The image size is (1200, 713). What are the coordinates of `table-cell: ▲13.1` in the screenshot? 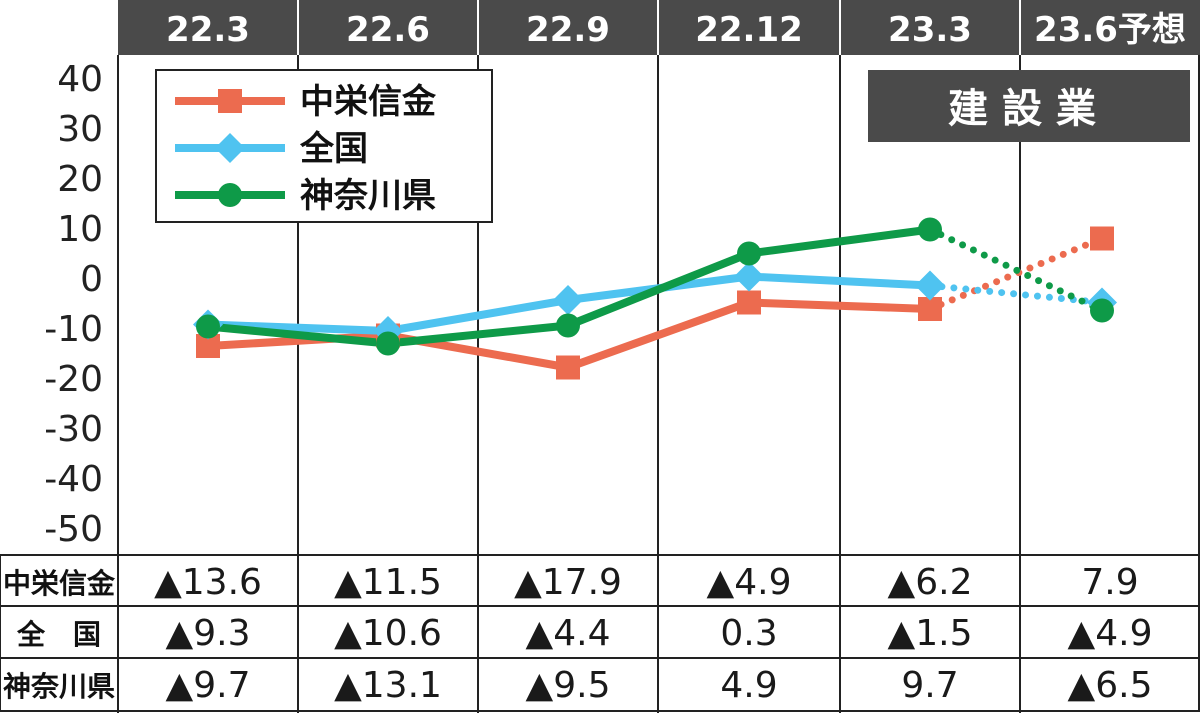 It's located at (388, 685).